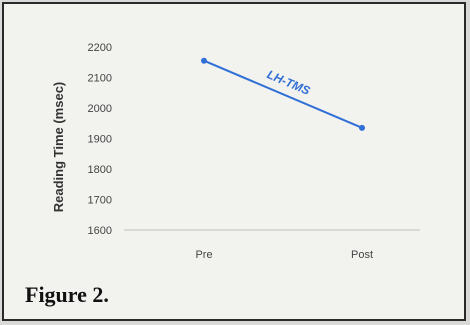 The height and width of the screenshot is (325, 470). I want to click on x-tick-label: Post, so click(362, 255).